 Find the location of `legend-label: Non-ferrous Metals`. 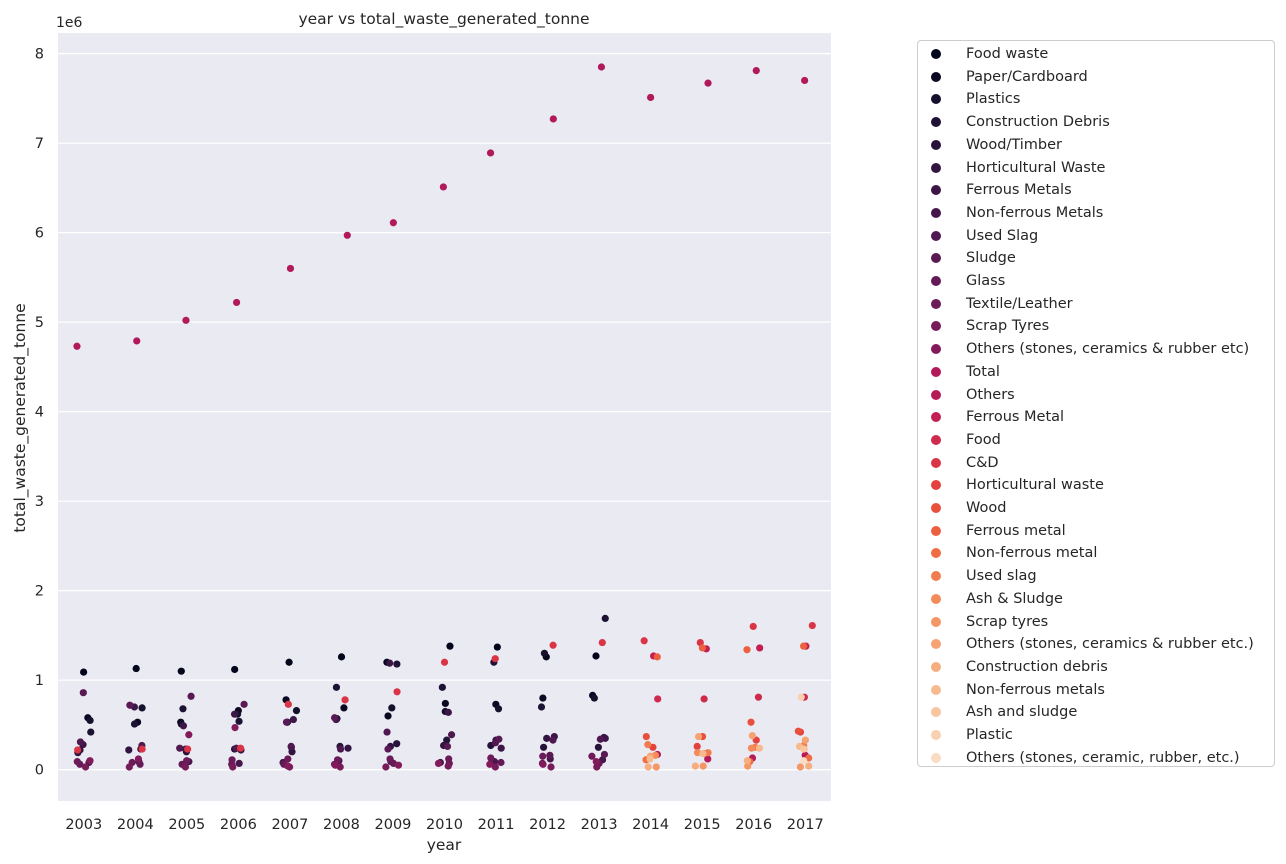

legend-label: Non-ferrous Metals is located at coordinates (1035, 212).